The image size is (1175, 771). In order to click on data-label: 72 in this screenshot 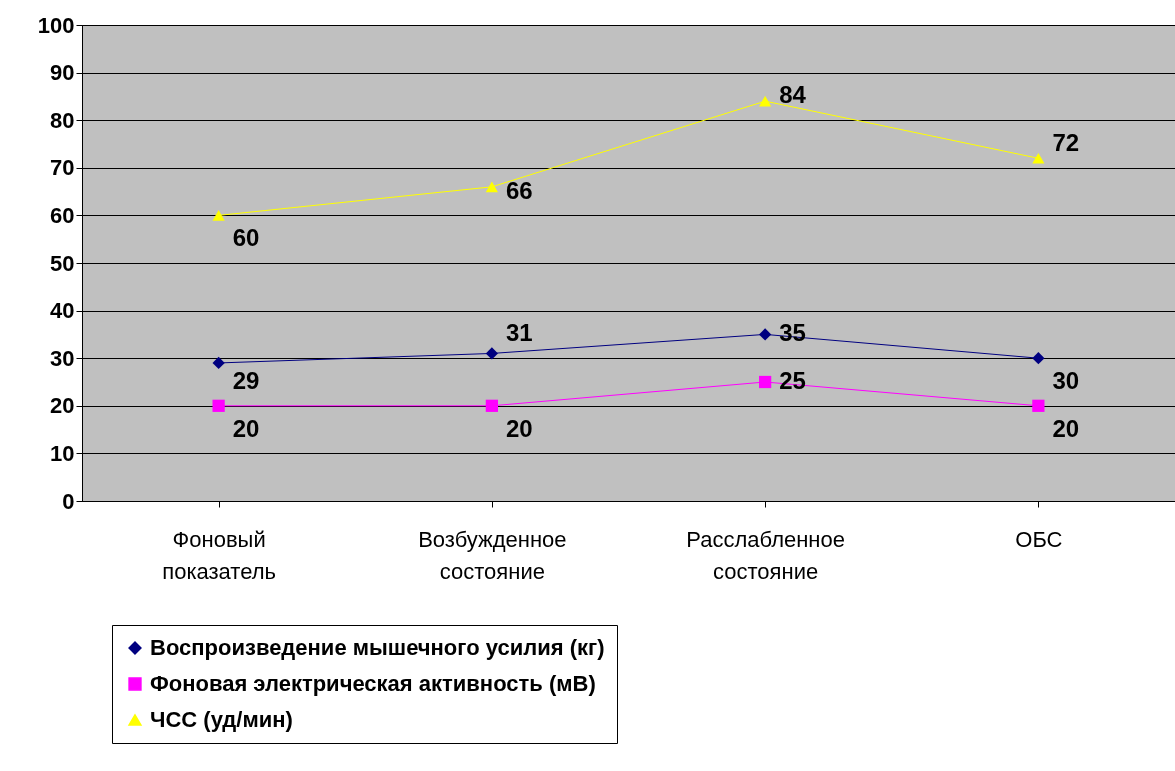, I will do `click(1066, 142)`.